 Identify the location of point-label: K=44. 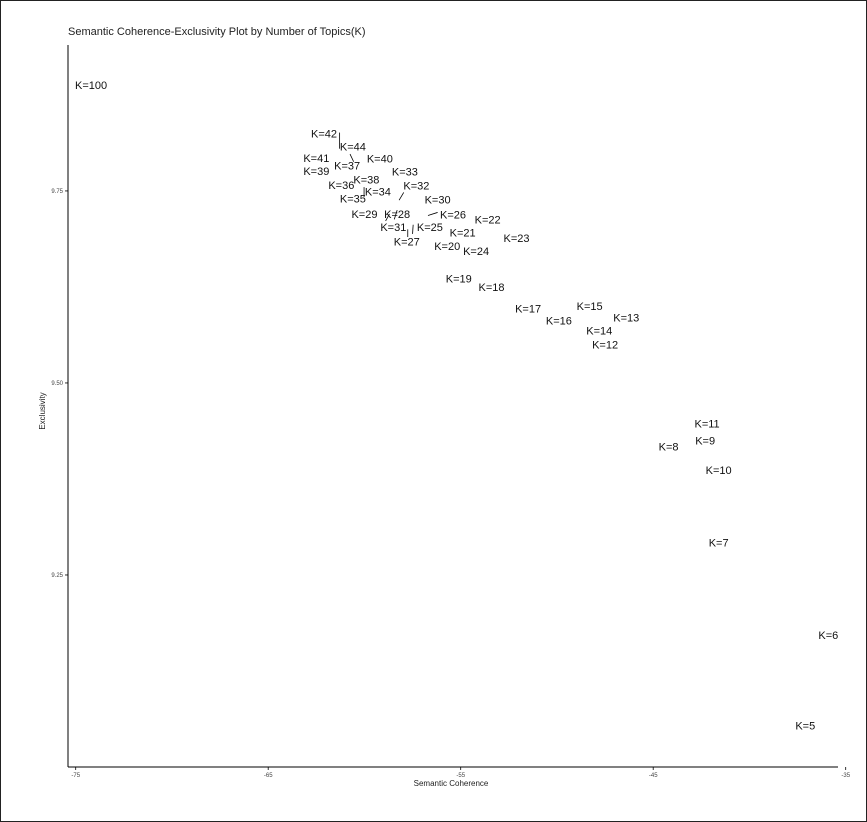
(353, 147).